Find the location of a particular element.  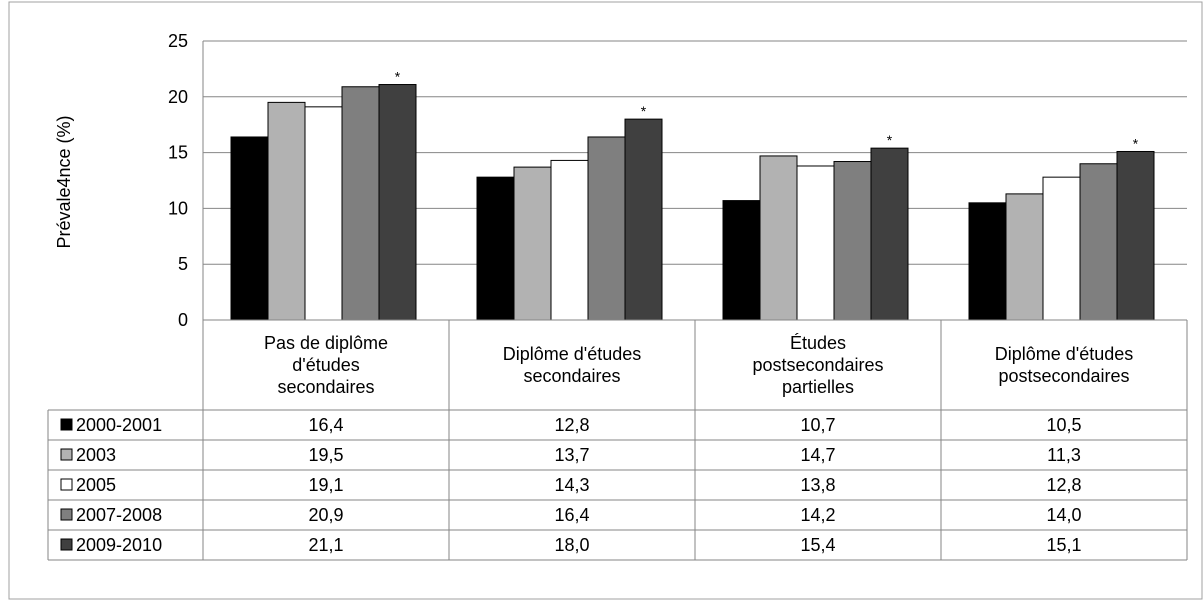

data-value-label: 13,7 is located at coordinates (571, 455).